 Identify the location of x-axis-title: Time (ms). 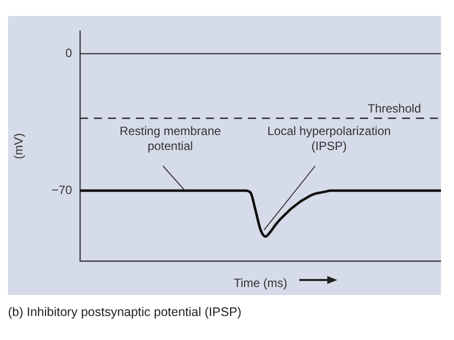
(261, 283).